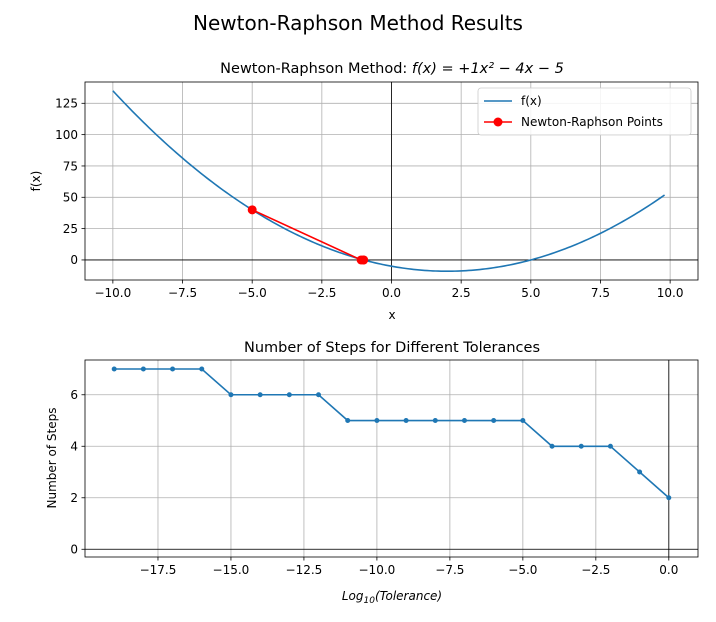 The height and width of the screenshot is (622, 716). Describe the element at coordinates (358, 23) in the screenshot. I see `figure-suptitle: Newton-Raphson Method Results` at that location.